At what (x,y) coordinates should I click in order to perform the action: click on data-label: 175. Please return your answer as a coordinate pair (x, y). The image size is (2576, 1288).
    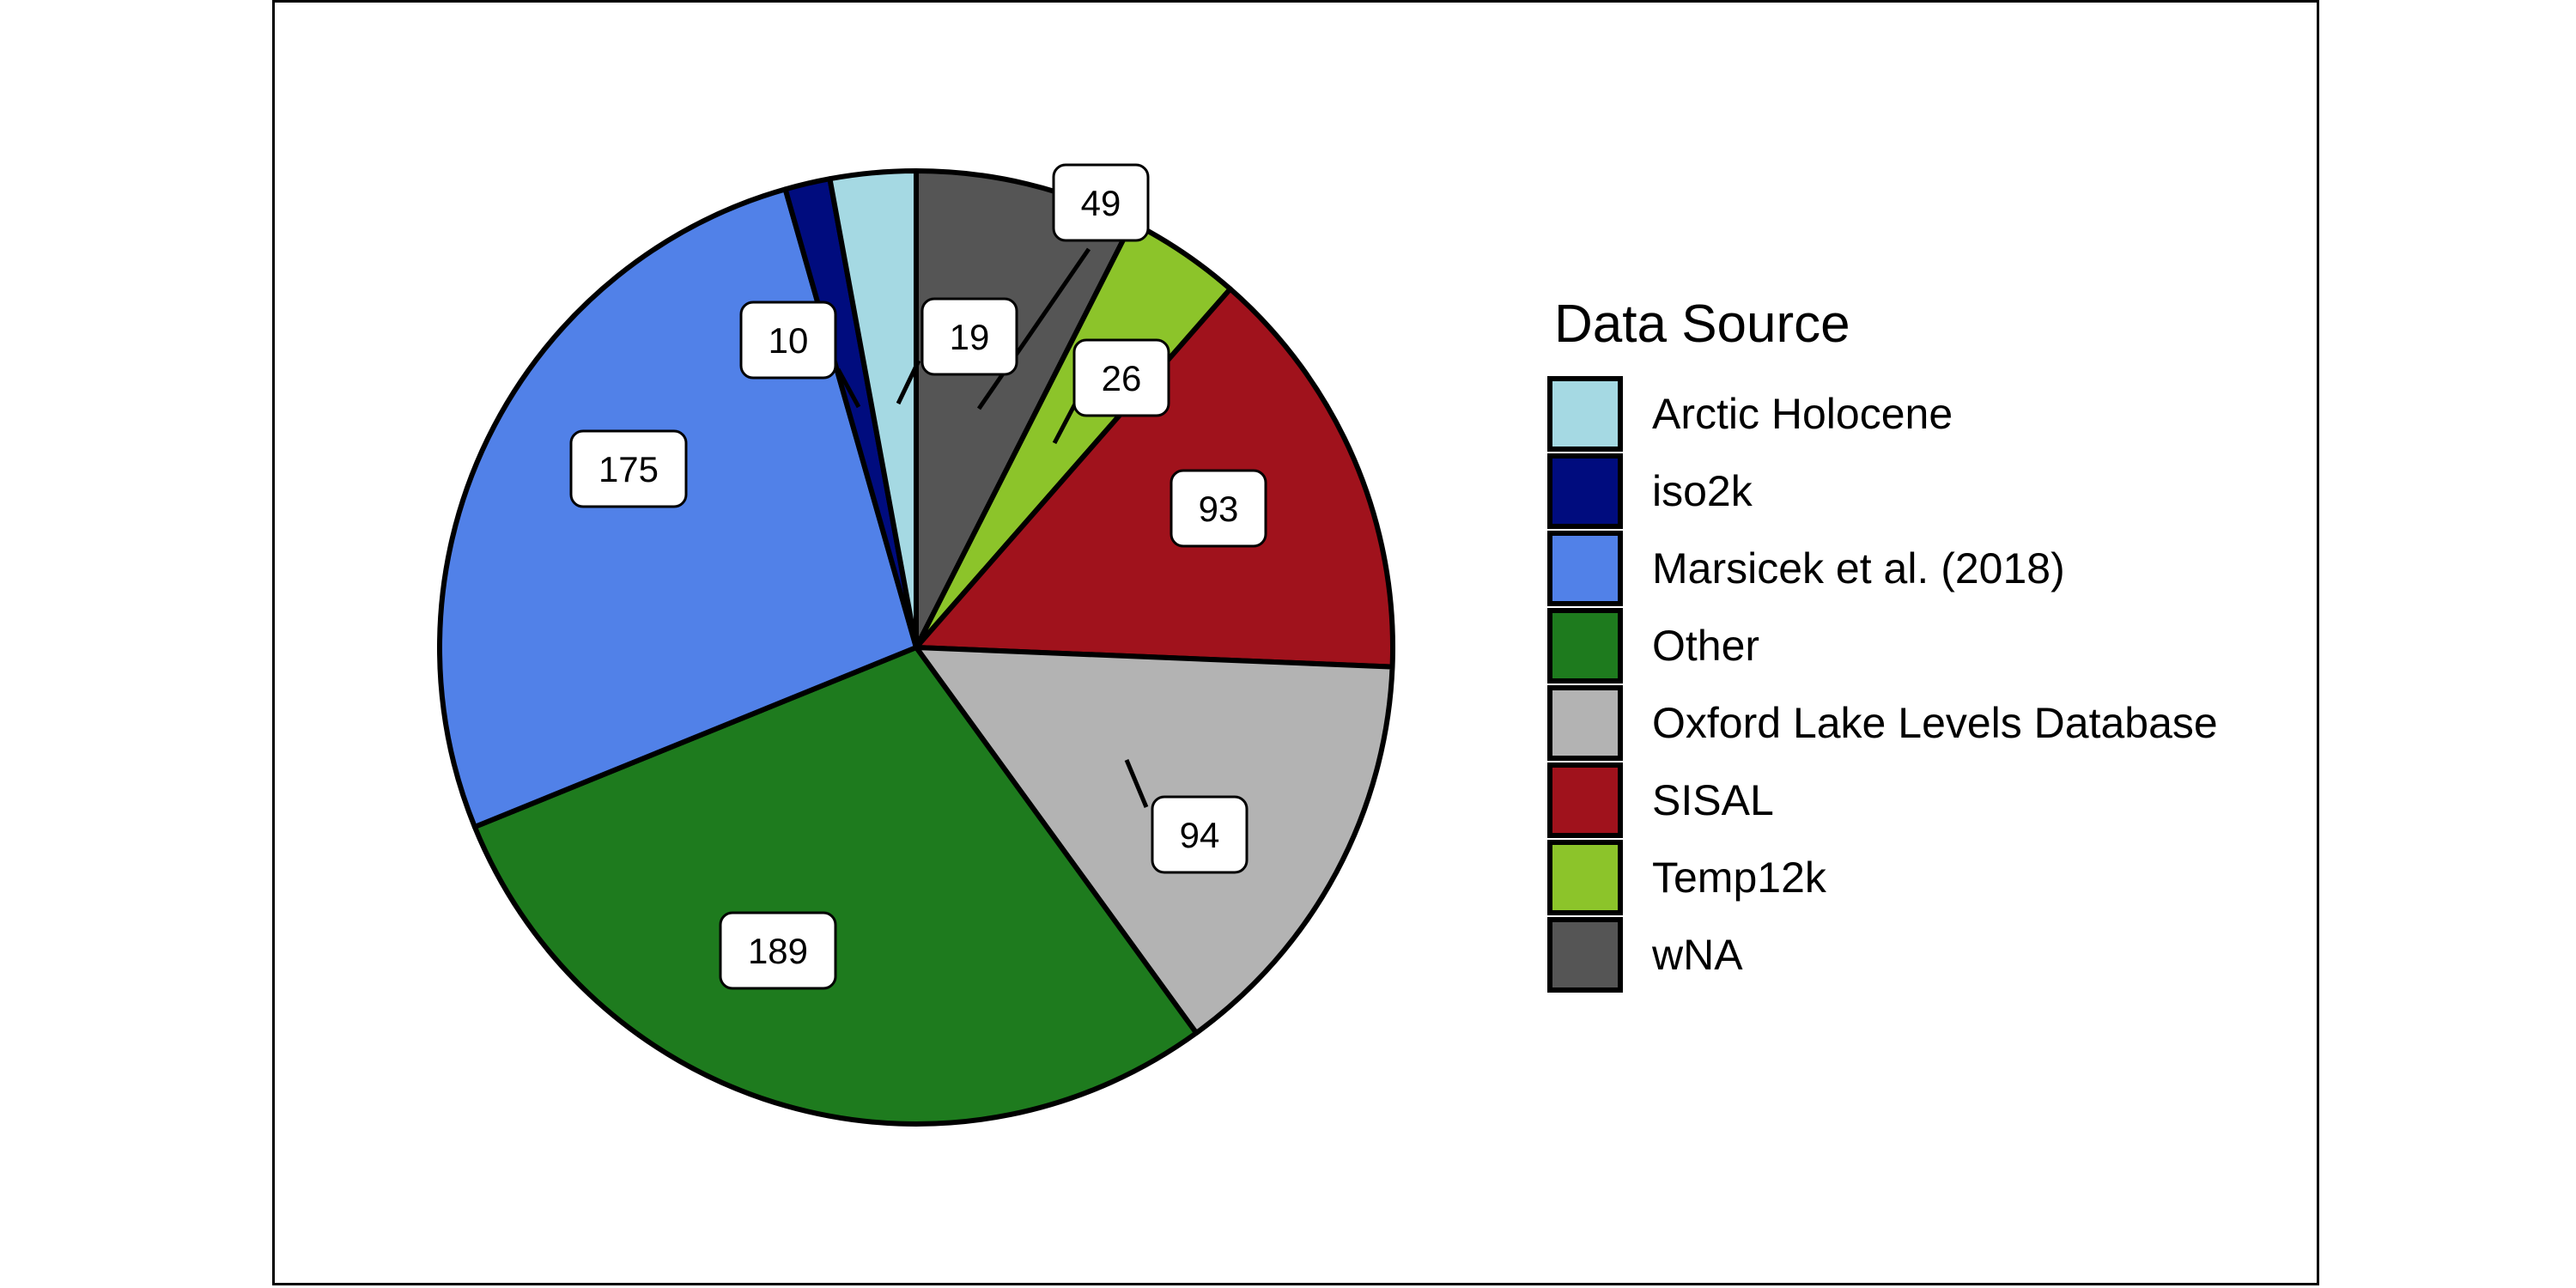
    Looking at the image, I should click on (629, 468).